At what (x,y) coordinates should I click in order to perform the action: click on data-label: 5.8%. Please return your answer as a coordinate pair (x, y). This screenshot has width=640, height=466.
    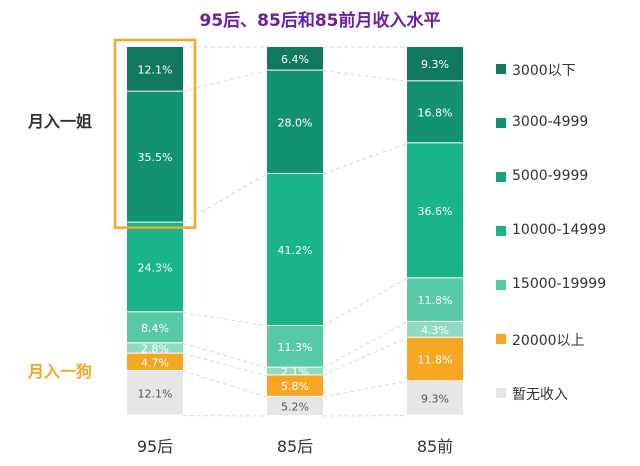
    Looking at the image, I should click on (295, 386).